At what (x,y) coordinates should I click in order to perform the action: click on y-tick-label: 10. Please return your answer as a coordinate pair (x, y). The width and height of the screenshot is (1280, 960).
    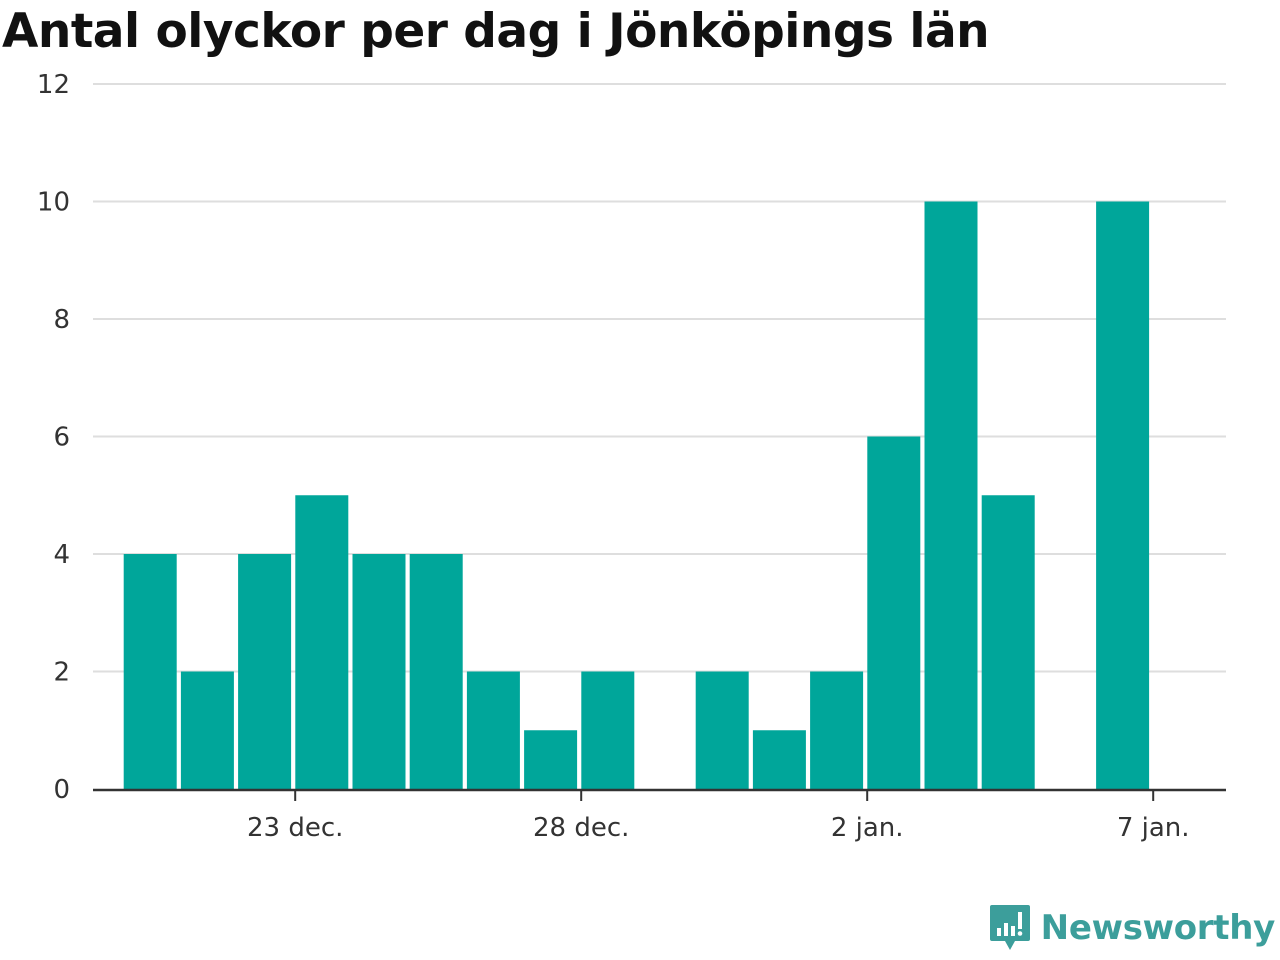
    Looking at the image, I should click on (53, 203).